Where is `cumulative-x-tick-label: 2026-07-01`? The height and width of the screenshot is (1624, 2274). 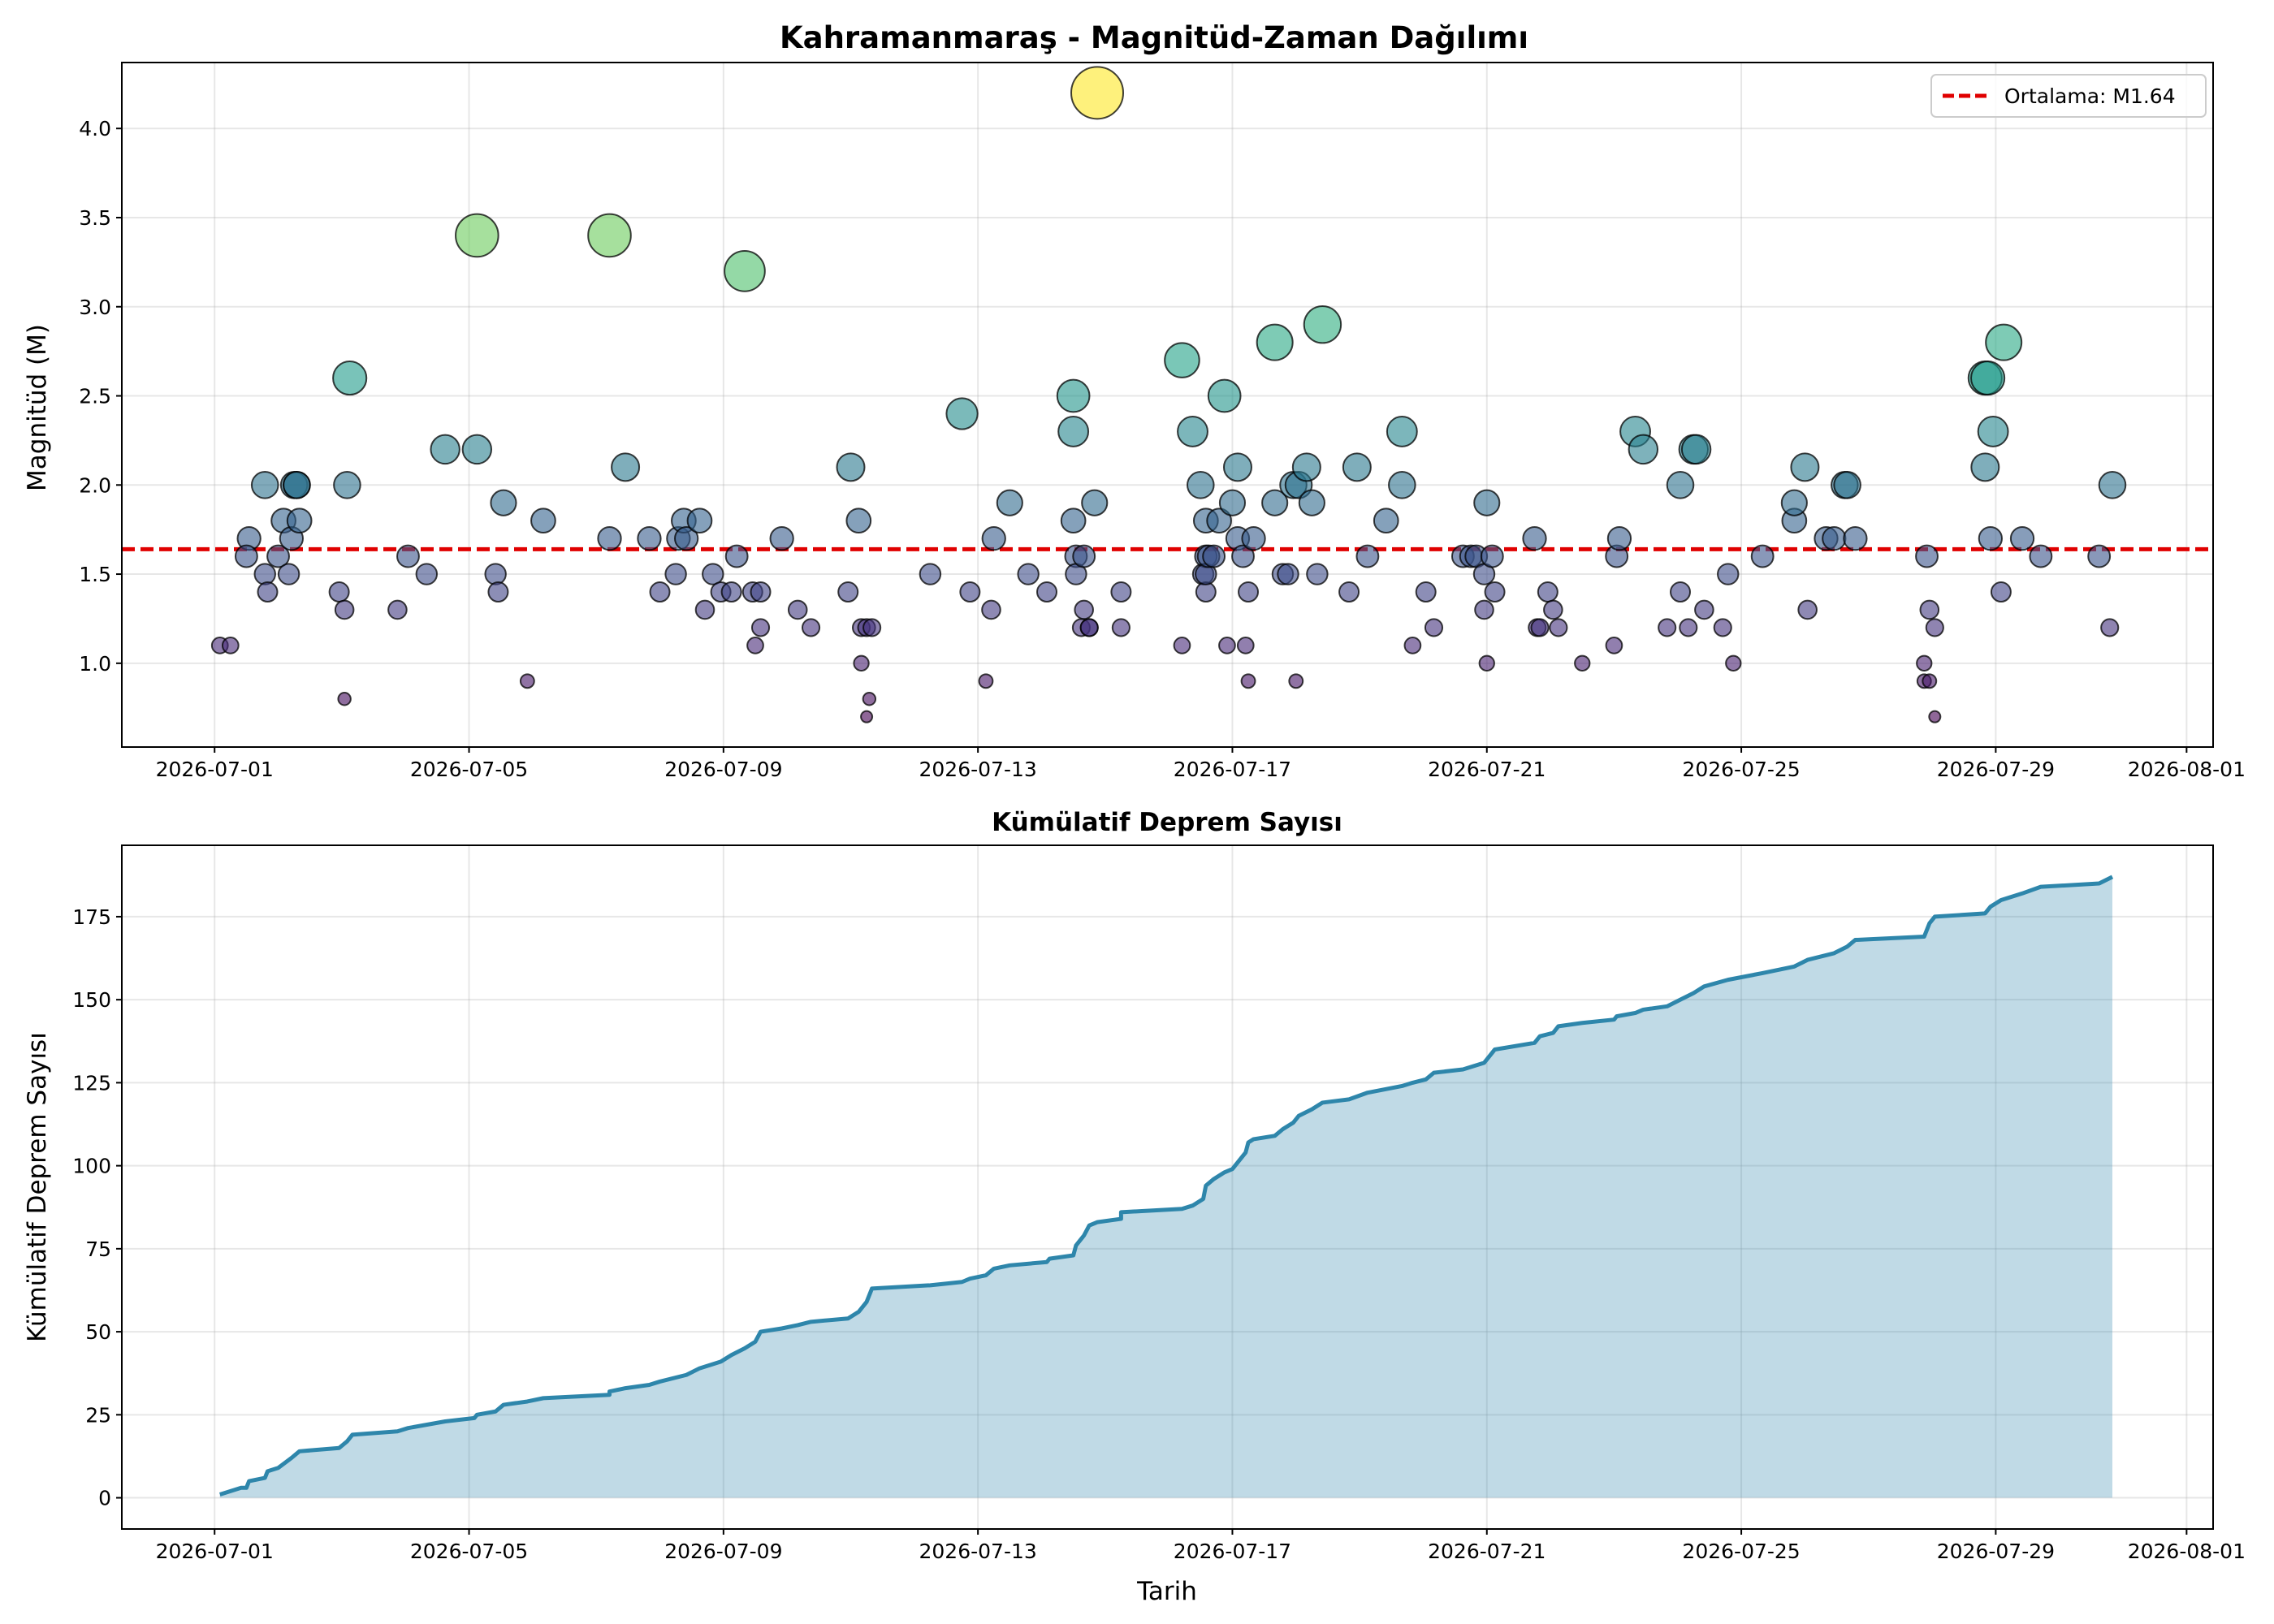
cumulative-x-tick-label: 2026-07-01 is located at coordinates (215, 1552).